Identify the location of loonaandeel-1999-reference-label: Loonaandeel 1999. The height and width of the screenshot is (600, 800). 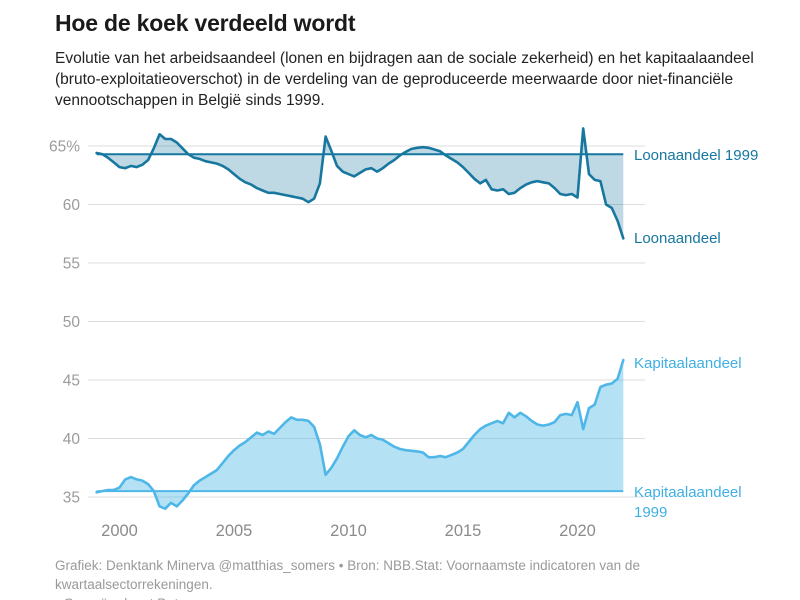
(696, 155).